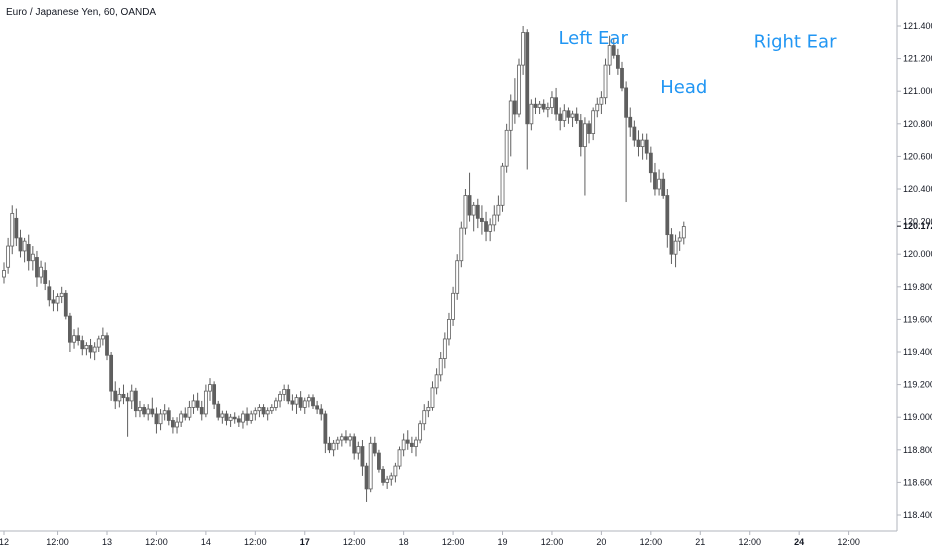 The height and width of the screenshot is (550, 932). What do you see at coordinates (81, 12) in the screenshot?
I see `symbol-title: Euro / Japanese Yen, 60, OANDA` at bounding box center [81, 12].